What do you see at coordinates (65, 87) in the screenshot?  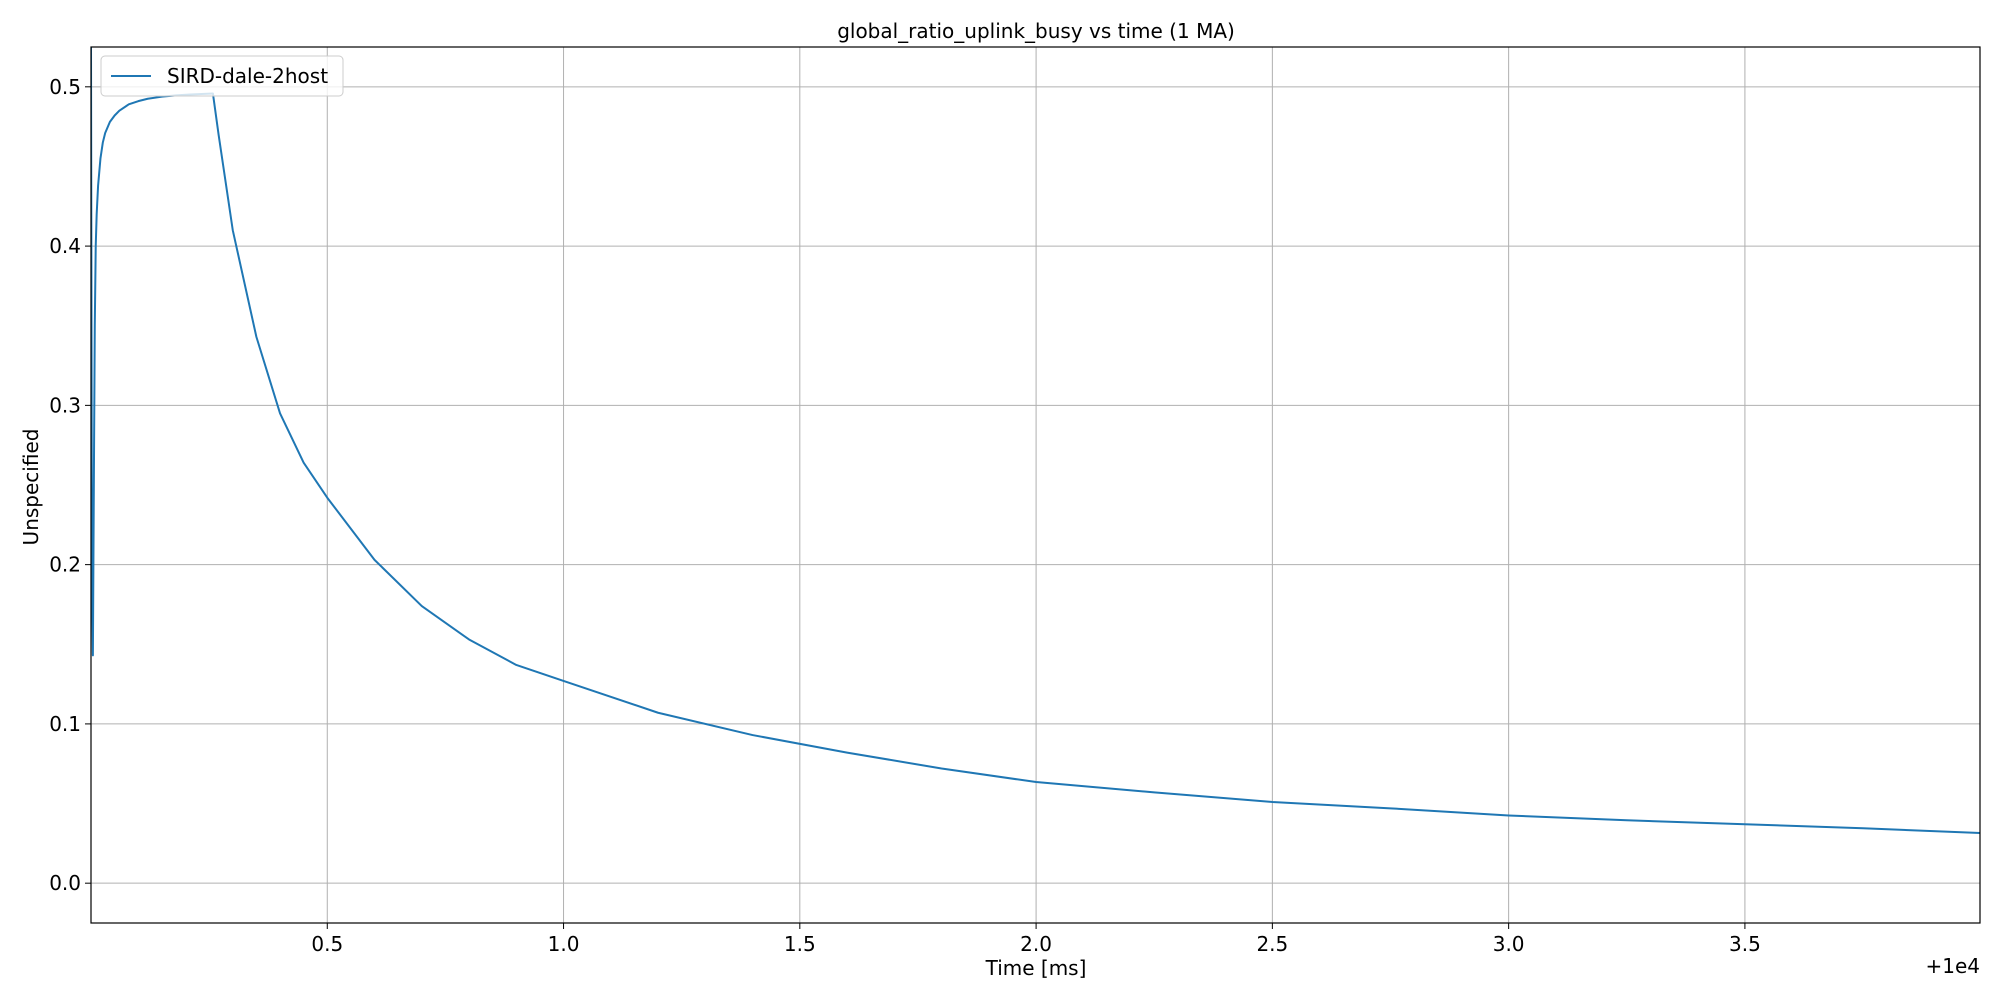 I see `y-tick-label: 0.5` at bounding box center [65, 87].